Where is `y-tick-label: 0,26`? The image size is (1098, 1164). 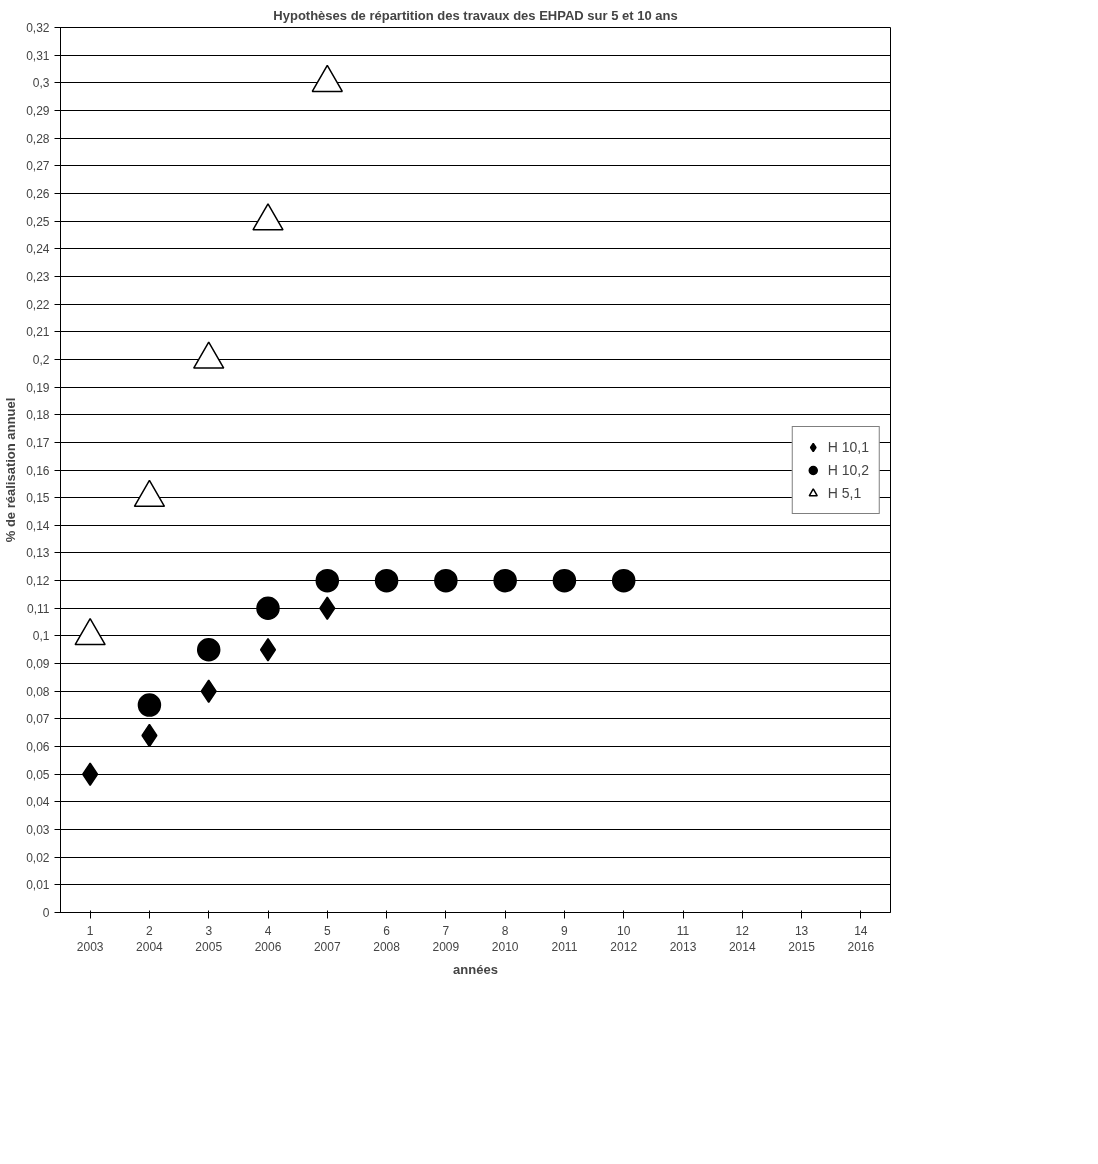 y-tick-label: 0,26 is located at coordinates (38, 193).